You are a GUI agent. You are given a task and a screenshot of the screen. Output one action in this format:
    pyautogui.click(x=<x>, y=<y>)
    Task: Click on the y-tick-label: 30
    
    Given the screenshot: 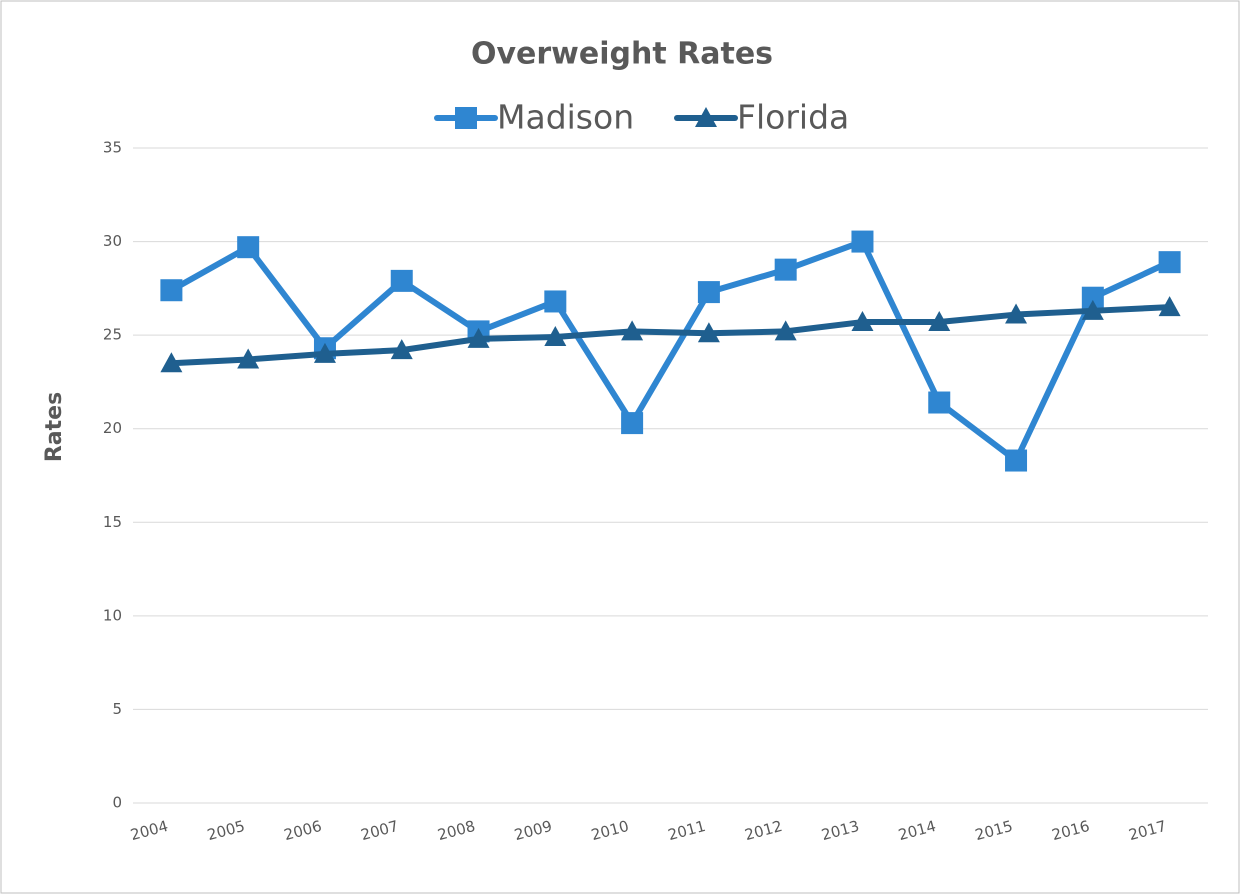 What is the action you would take?
    pyautogui.click(x=112, y=241)
    